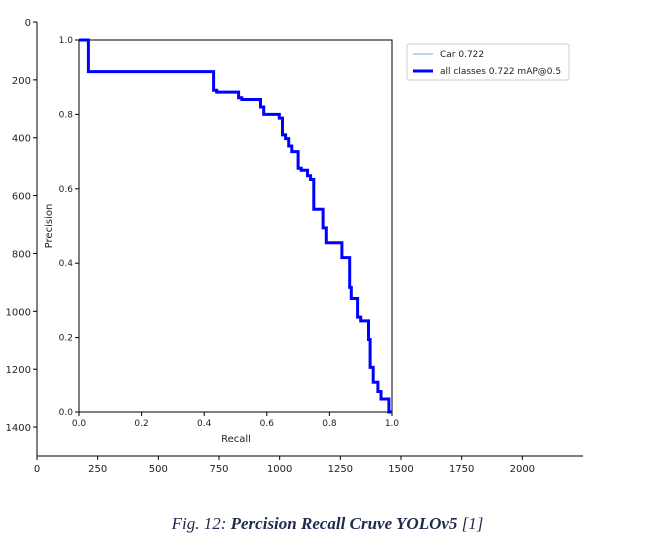  I want to click on outer-x-ticks: 0 250 500 750 1000 1250 1500 1750 2000, so click(284, 465).